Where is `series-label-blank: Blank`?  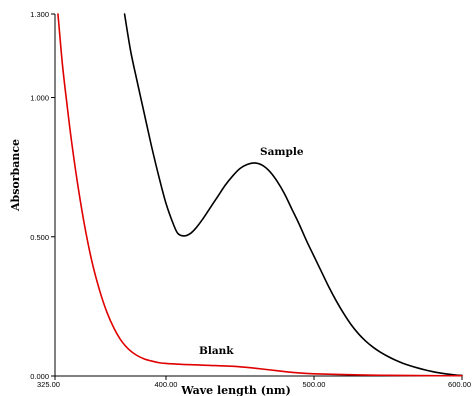 series-label-blank: Blank is located at coordinates (216, 351).